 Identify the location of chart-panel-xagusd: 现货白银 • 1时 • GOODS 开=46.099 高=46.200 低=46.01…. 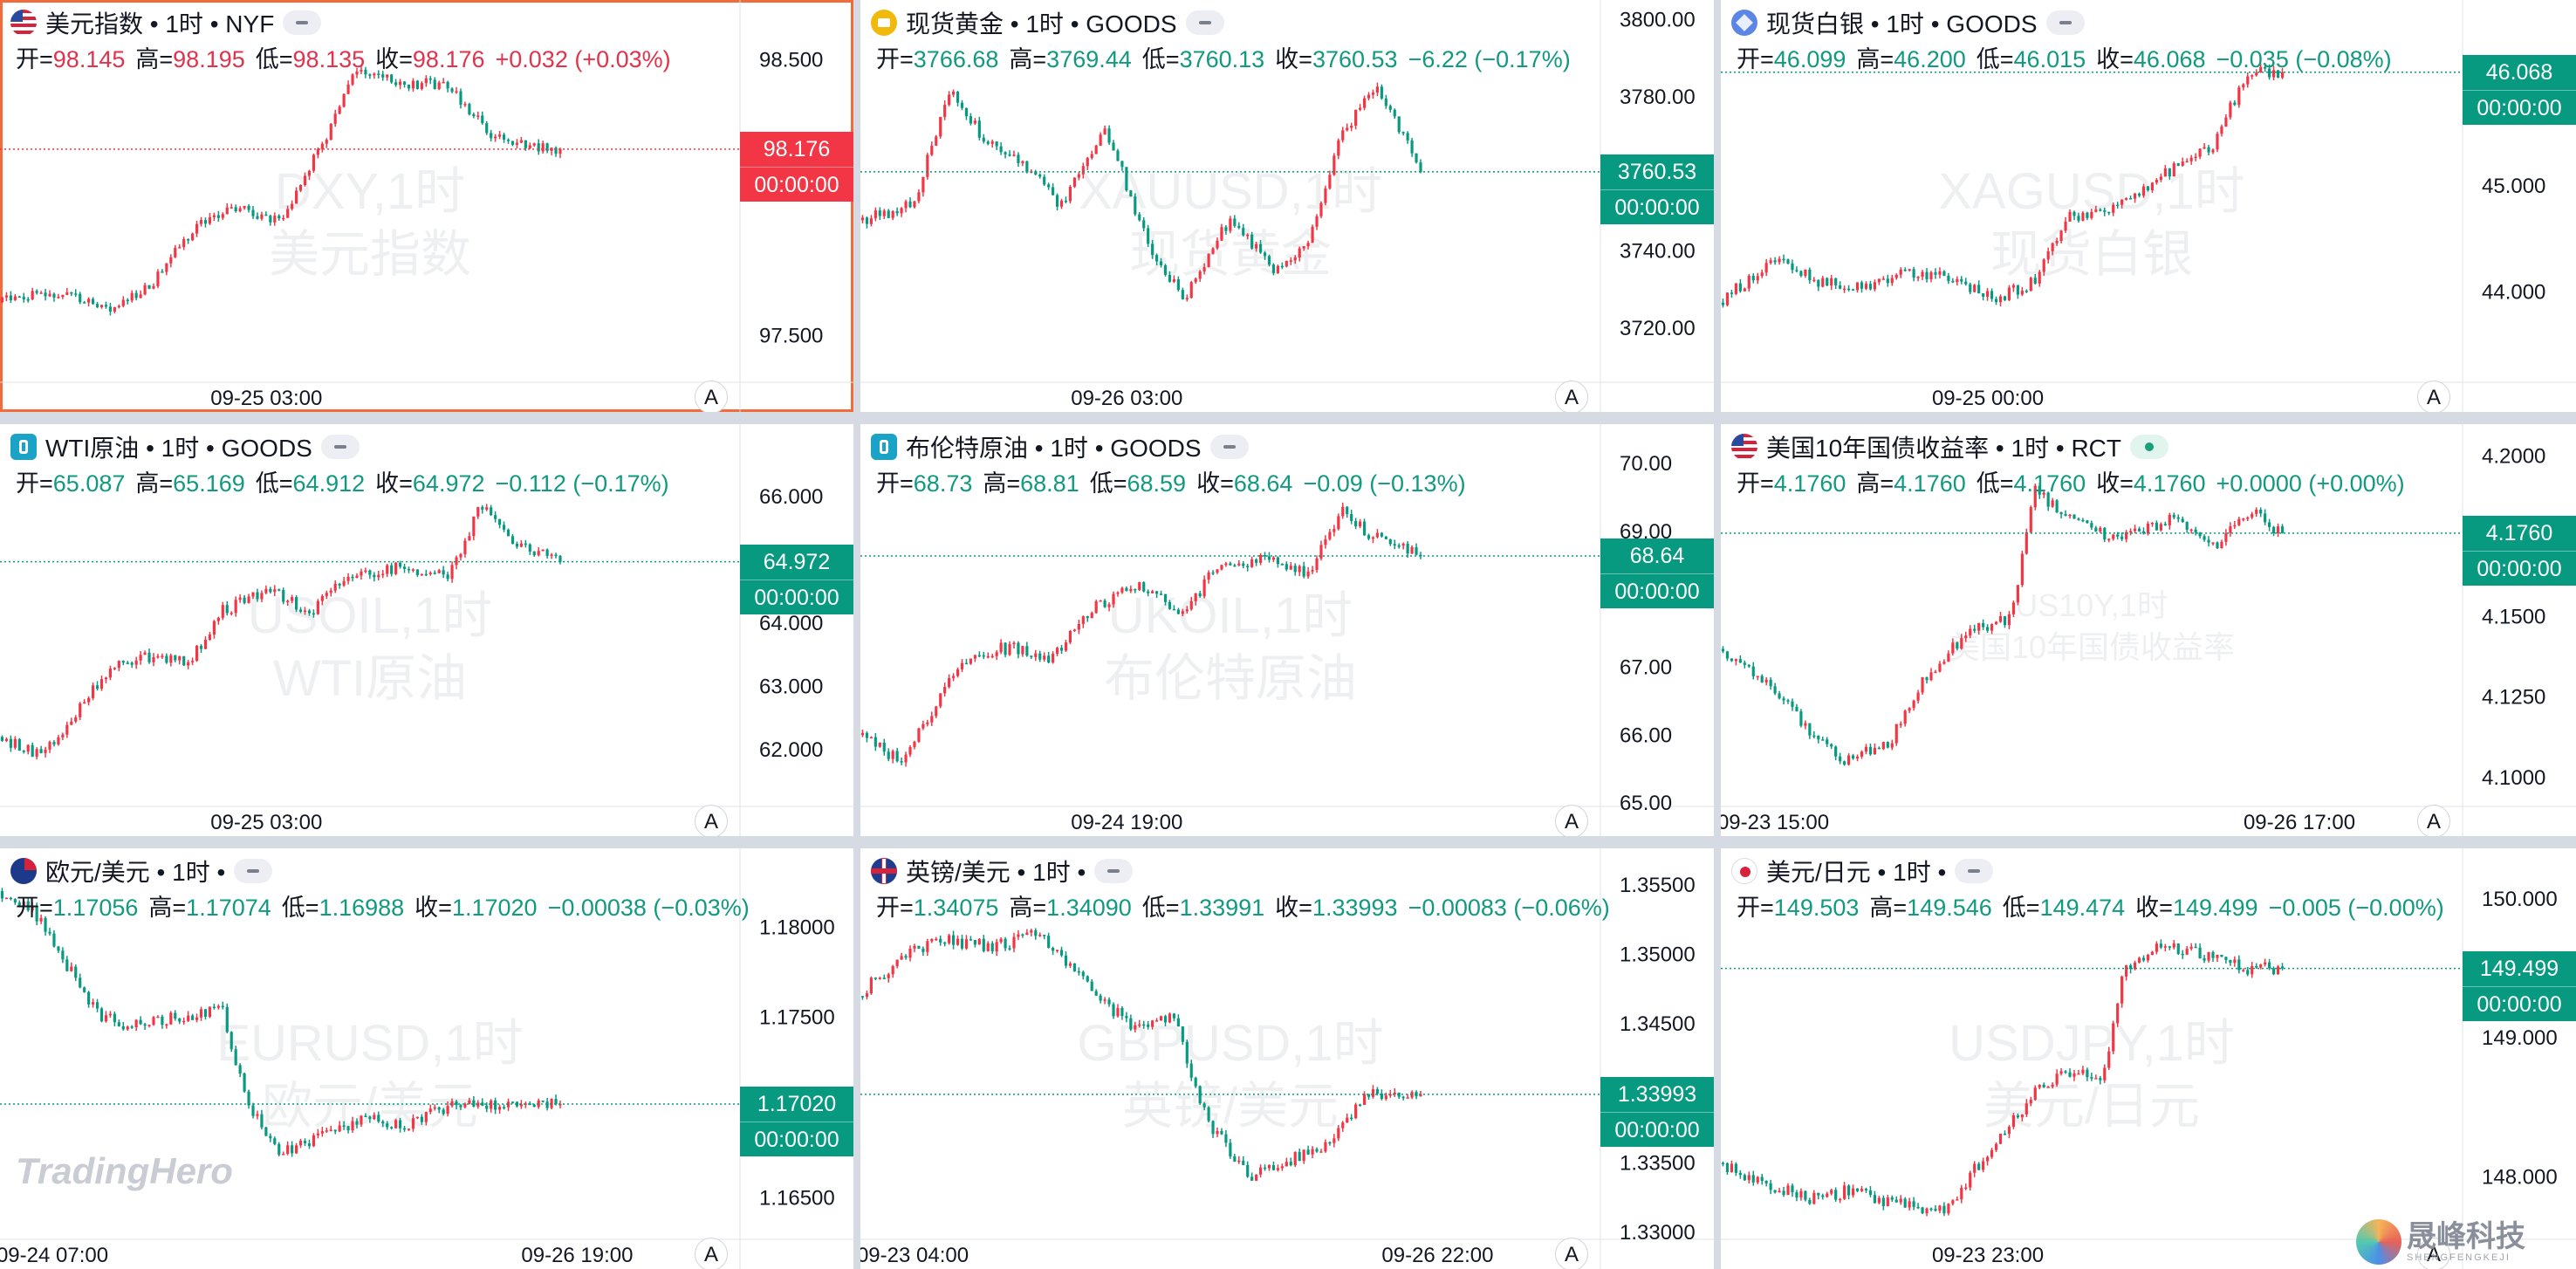
(2148, 206).